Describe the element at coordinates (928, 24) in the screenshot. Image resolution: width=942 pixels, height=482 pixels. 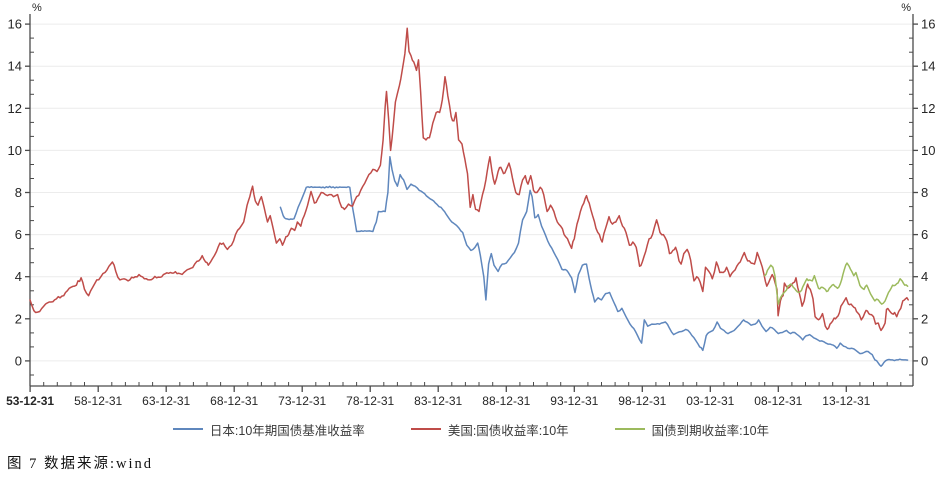
I see `y-tick-label-right: 16` at that location.